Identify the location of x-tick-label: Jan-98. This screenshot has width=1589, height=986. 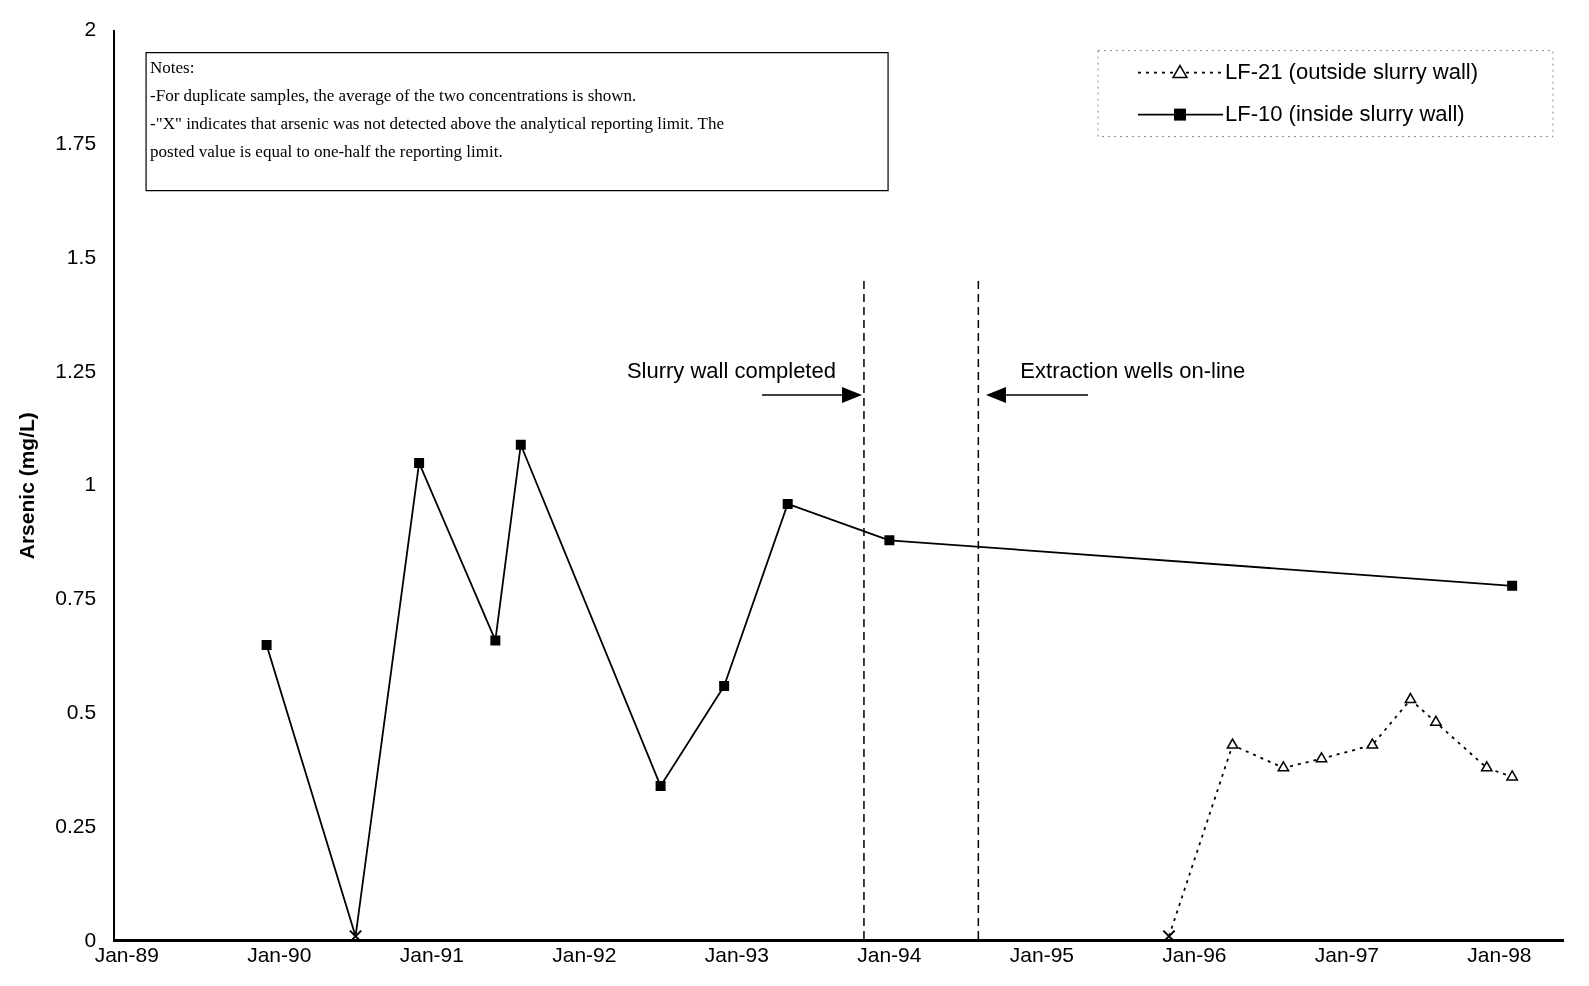
(1499, 955).